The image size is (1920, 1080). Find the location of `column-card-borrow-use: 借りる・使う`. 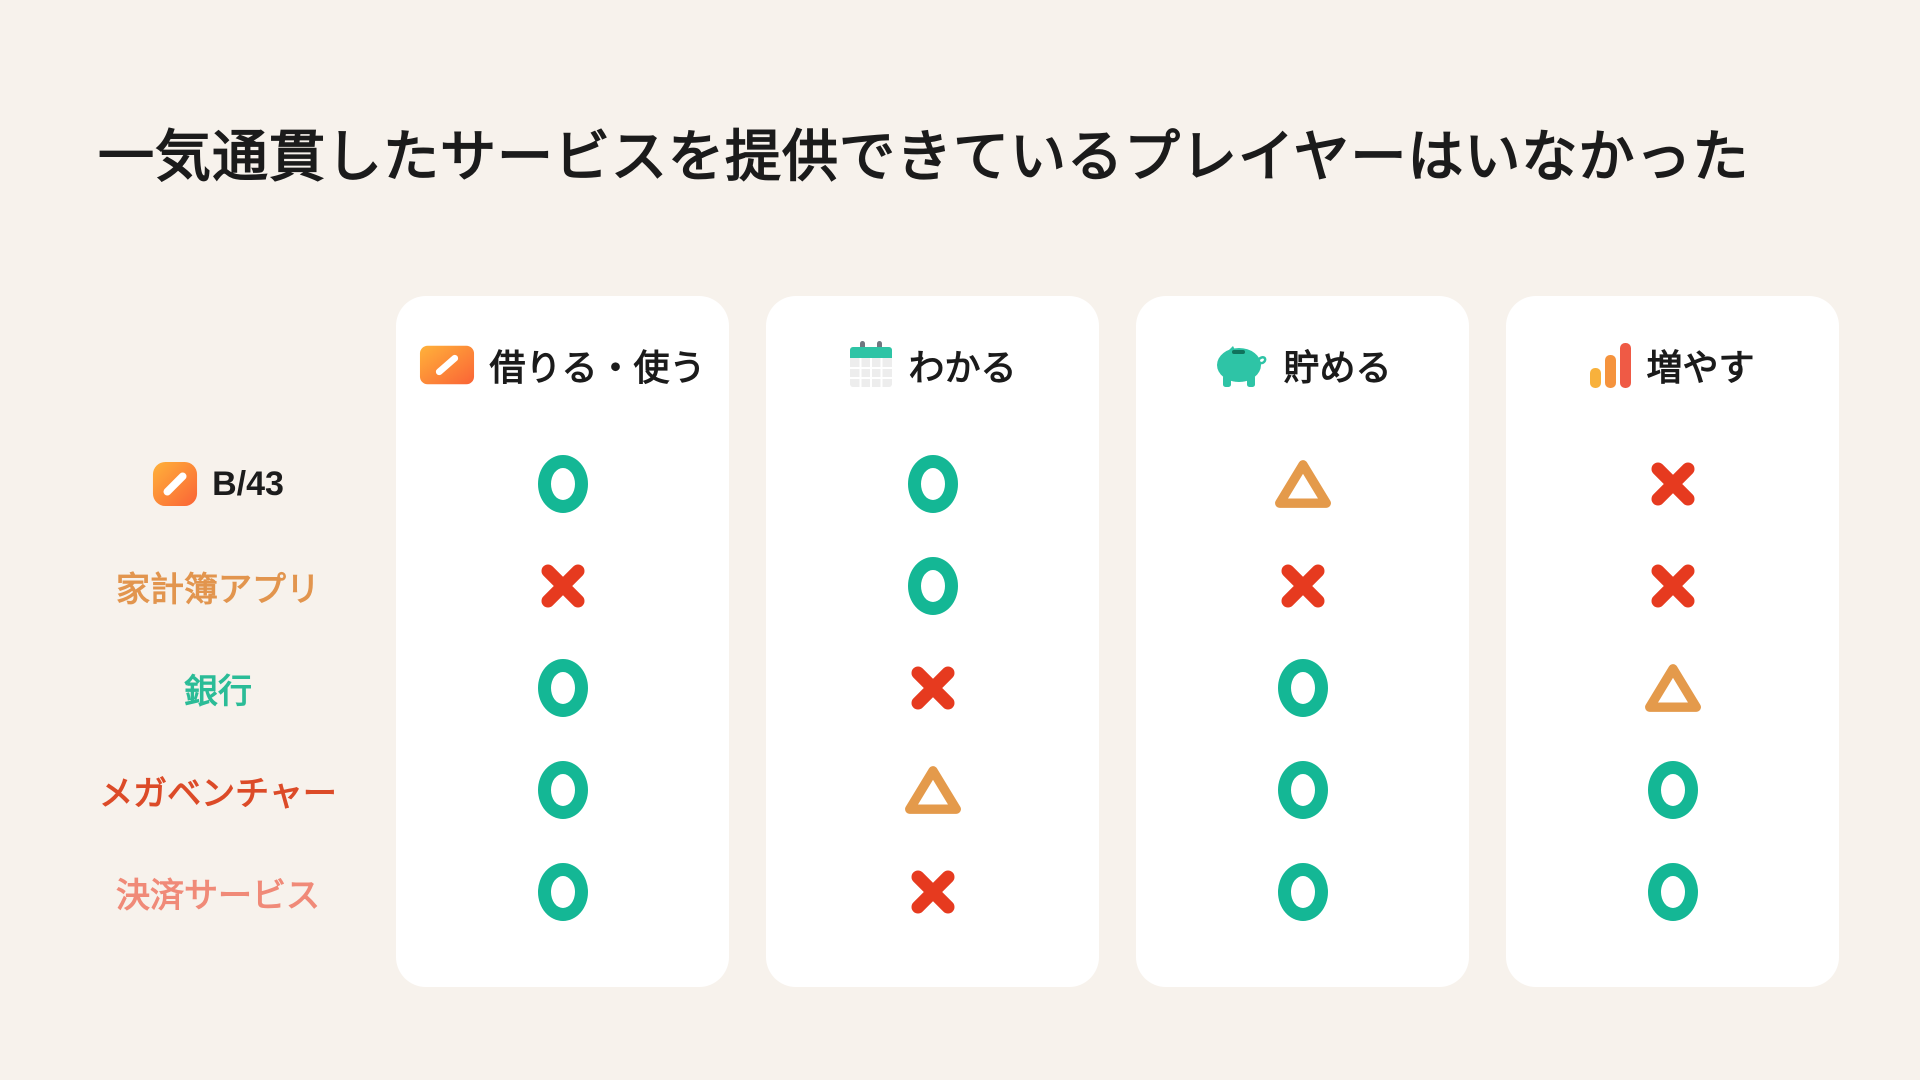

column-card-borrow-use: 借りる・使う is located at coordinates (562, 641).